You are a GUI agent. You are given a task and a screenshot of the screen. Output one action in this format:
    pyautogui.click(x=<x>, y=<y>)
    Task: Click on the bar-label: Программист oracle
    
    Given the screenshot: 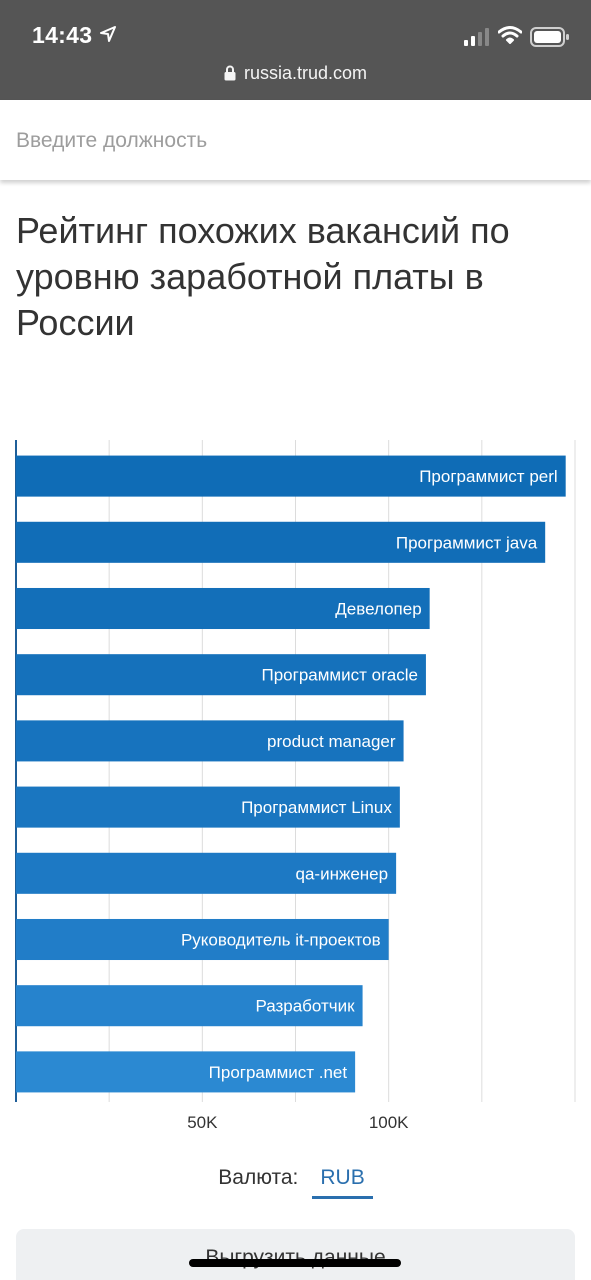 What is the action you would take?
    pyautogui.click(x=340, y=675)
    